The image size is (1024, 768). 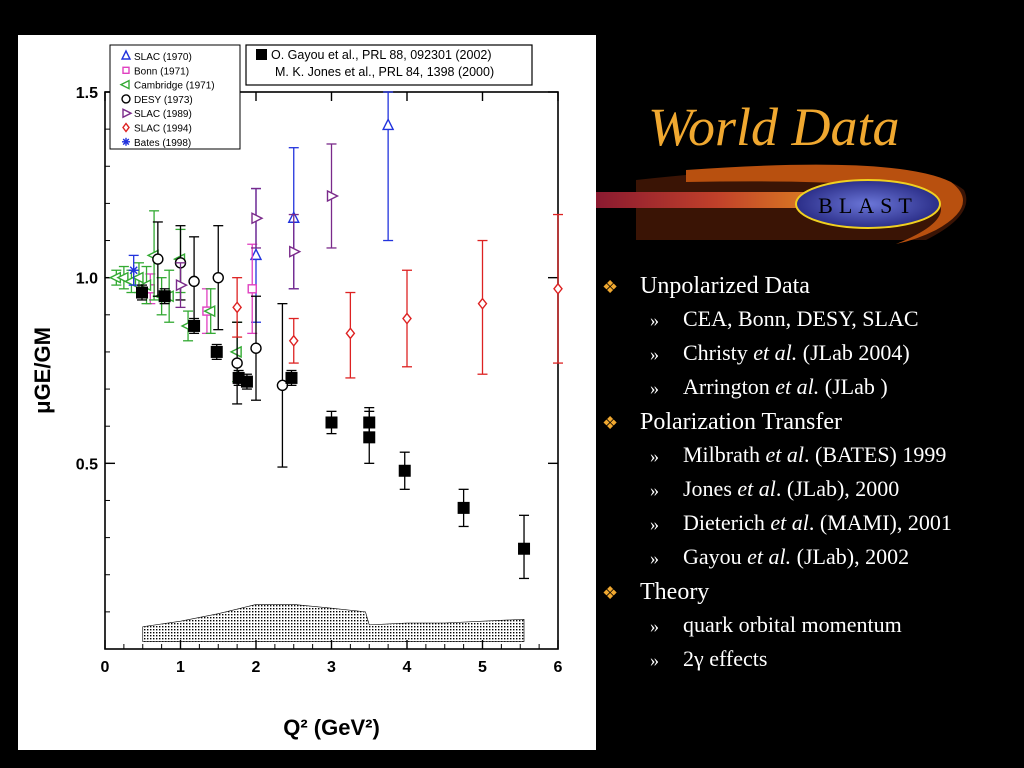 I want to click on x-tick-label: 4, so click(x=407, y=667).